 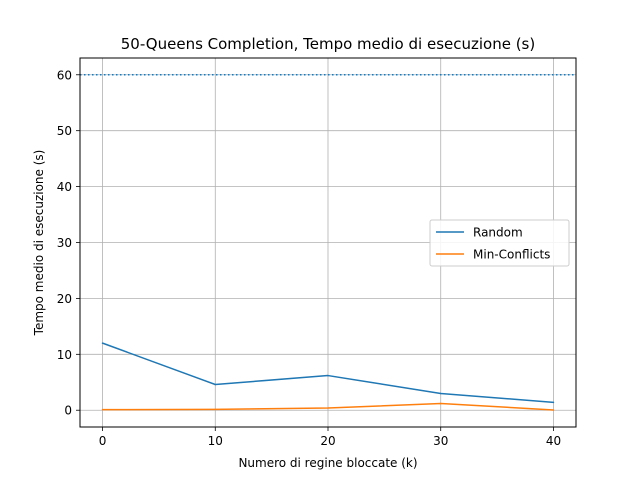 What do you see at coordinates (553, 441) in the screenshot?
I see `x-tick-label: 40` at bounding box center [553, 441].